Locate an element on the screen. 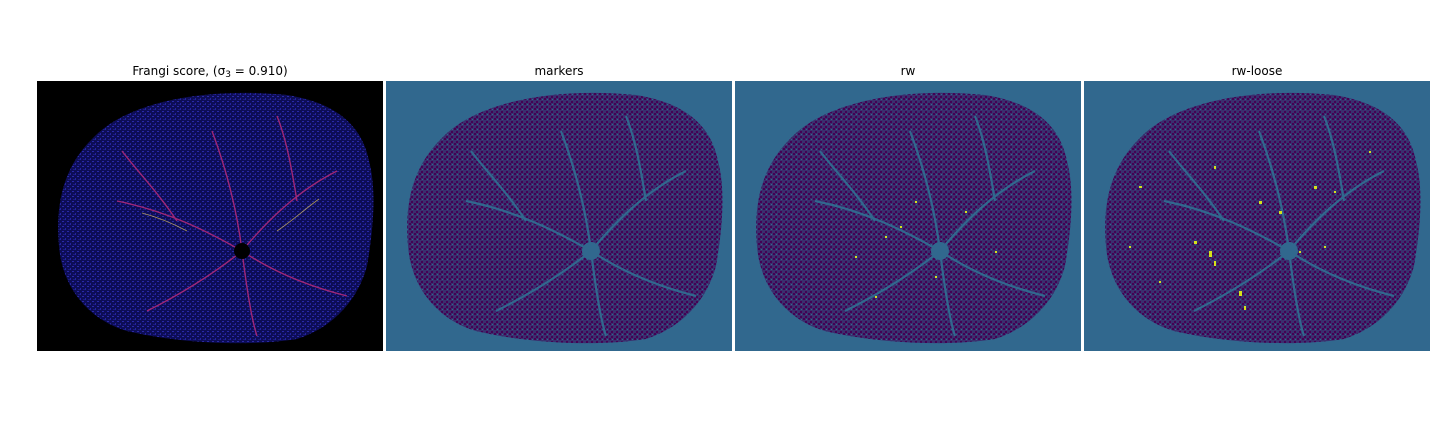 The width and height of the screenshot is (1440, 432). panel-title-rw: rw is located at coordinates (908, 71).